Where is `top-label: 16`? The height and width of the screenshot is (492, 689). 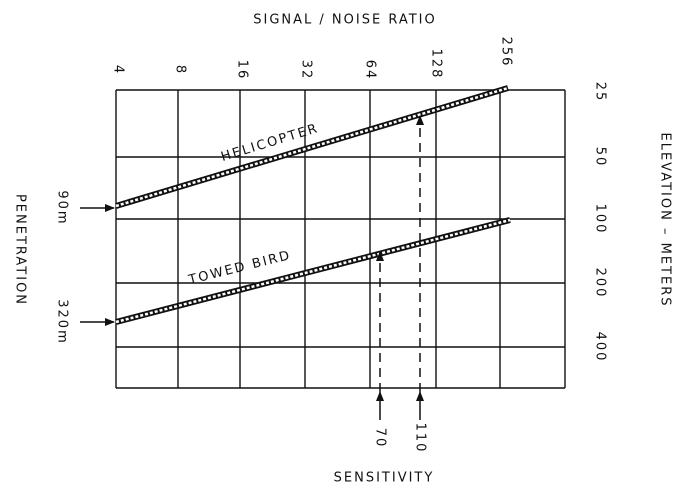
top-label: 16 is located at coordinates (242, 70).